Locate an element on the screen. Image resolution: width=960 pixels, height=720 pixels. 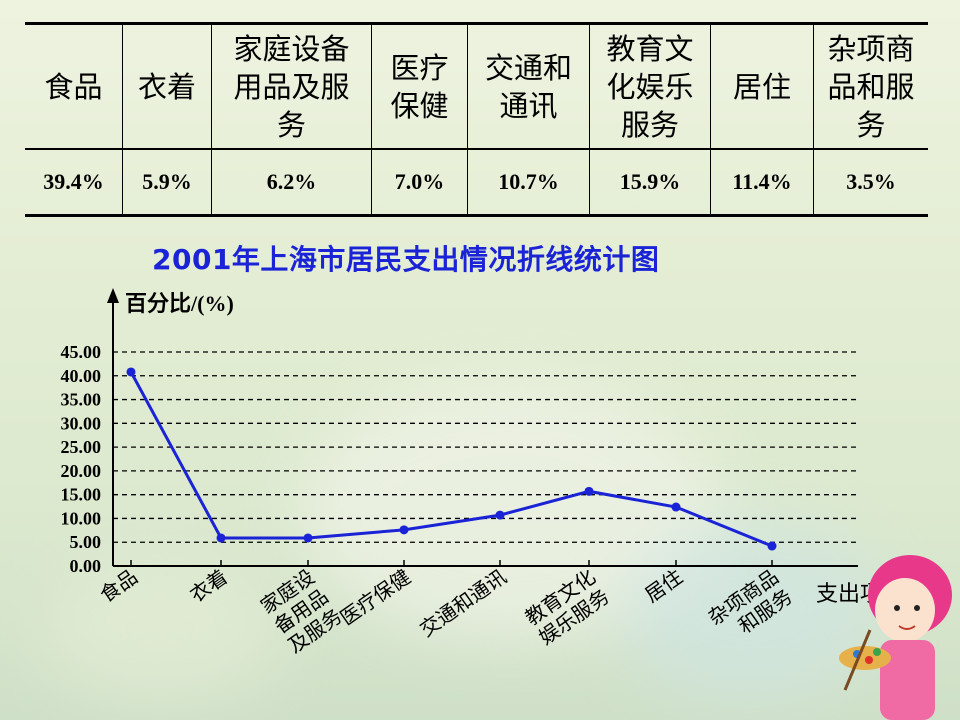
chart-title: 2001年上海市居民支出情况折线统计图 is located at coordinates (406, 259).